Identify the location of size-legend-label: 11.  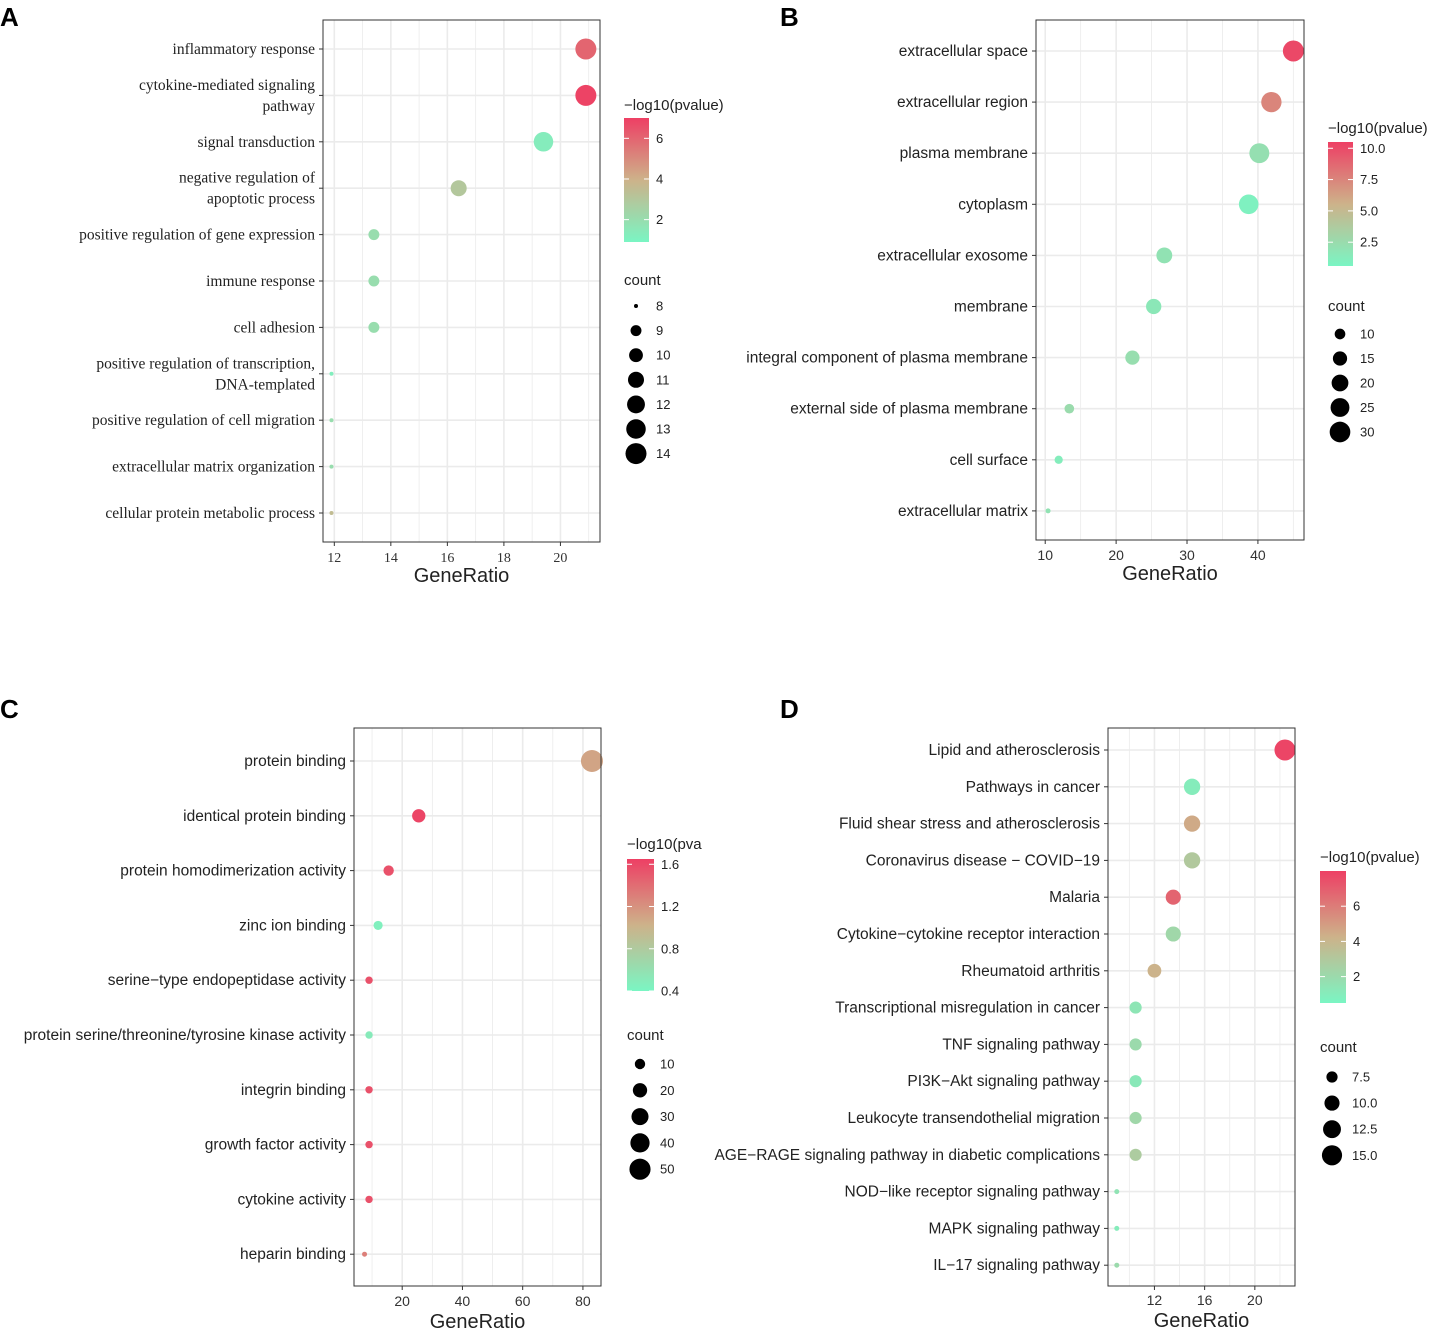
(663, 379).